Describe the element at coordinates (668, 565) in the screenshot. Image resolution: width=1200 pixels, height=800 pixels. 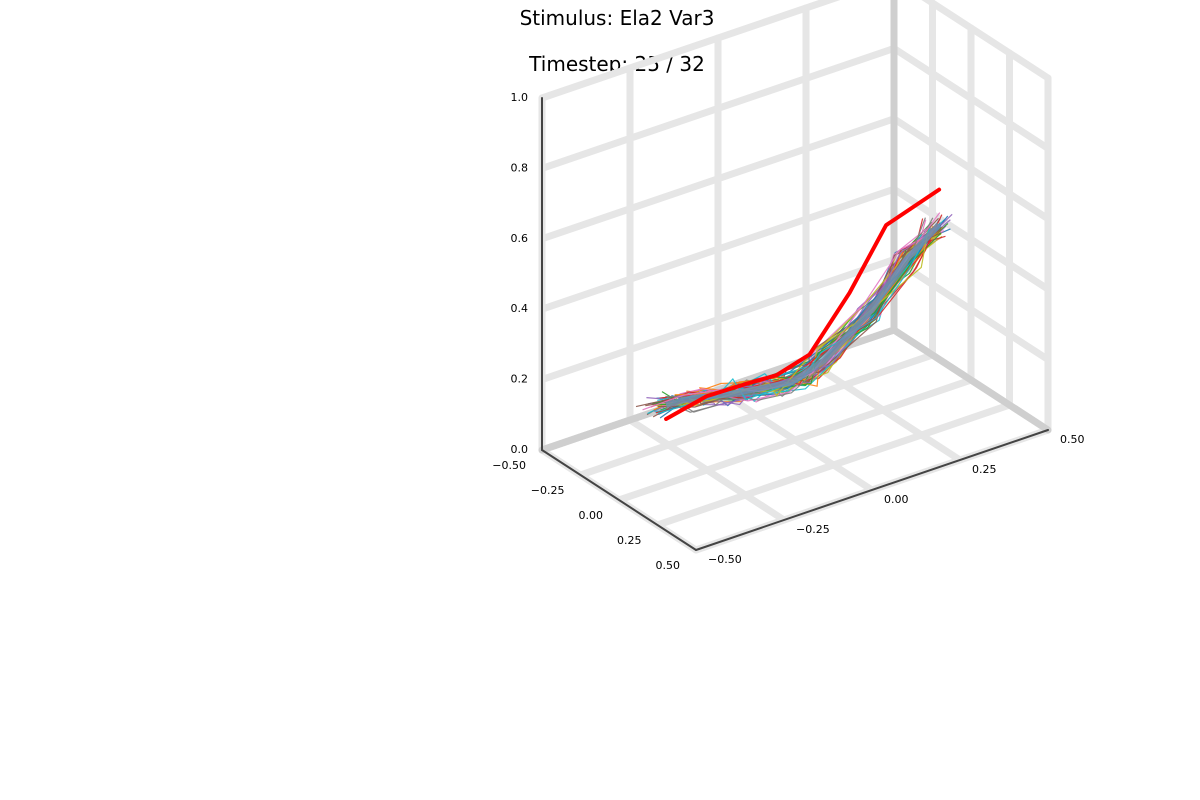
I see `x-tick-label: 0.50` at that location.